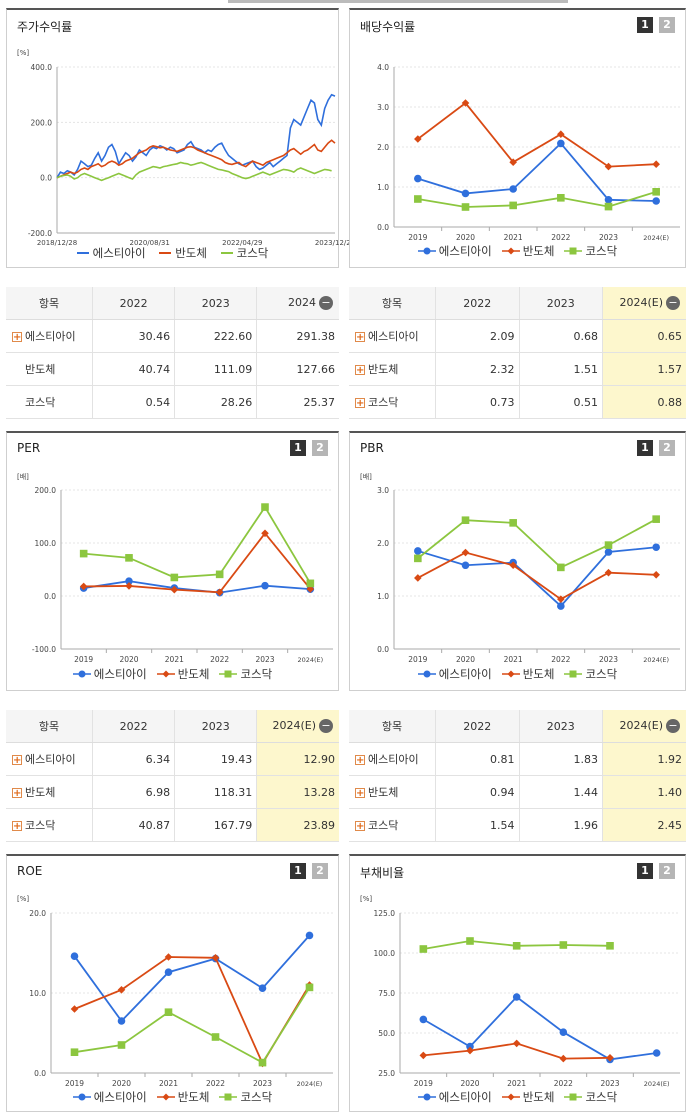 The image size is (691, 1115). What do you see at coordinates (372, 448) in the screenshot?
I see `panel-title: PBR` at bounding box center [372, 448].